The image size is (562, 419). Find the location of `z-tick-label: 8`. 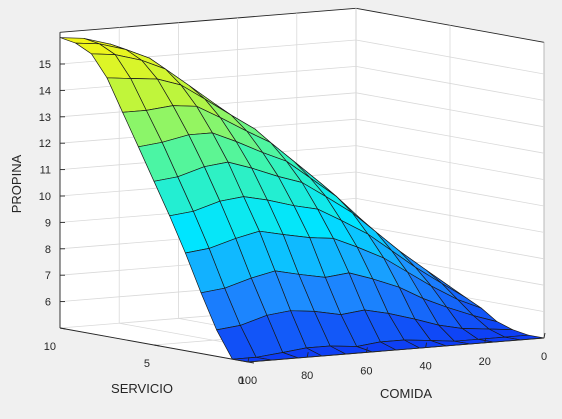

z-tick-label: 8 is located at coordinates (48, 250).